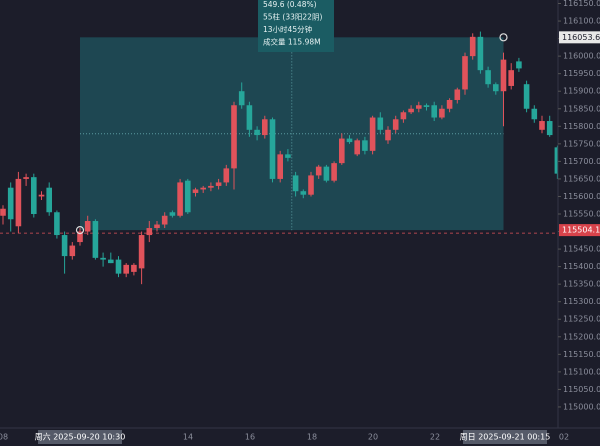 The image size is (600, 446). I want to click on x-tick-label: 18, so click(312, 437).